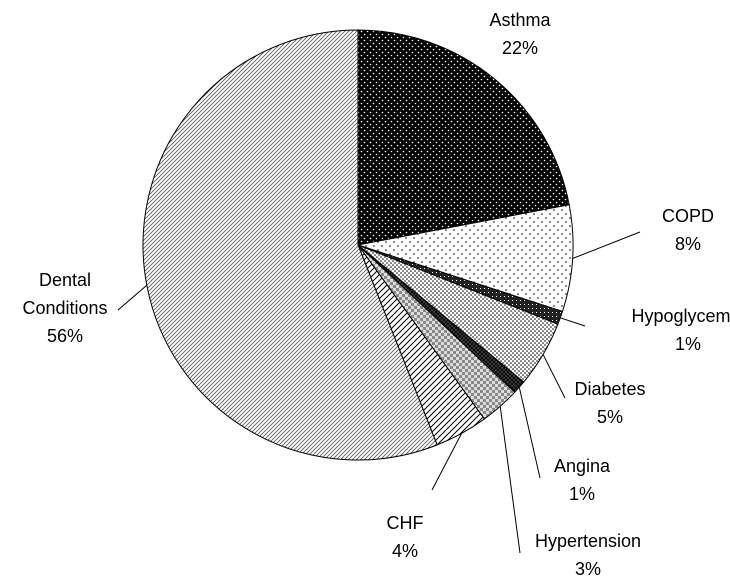  I want to click on value-label: 56%, so click(65, 336).